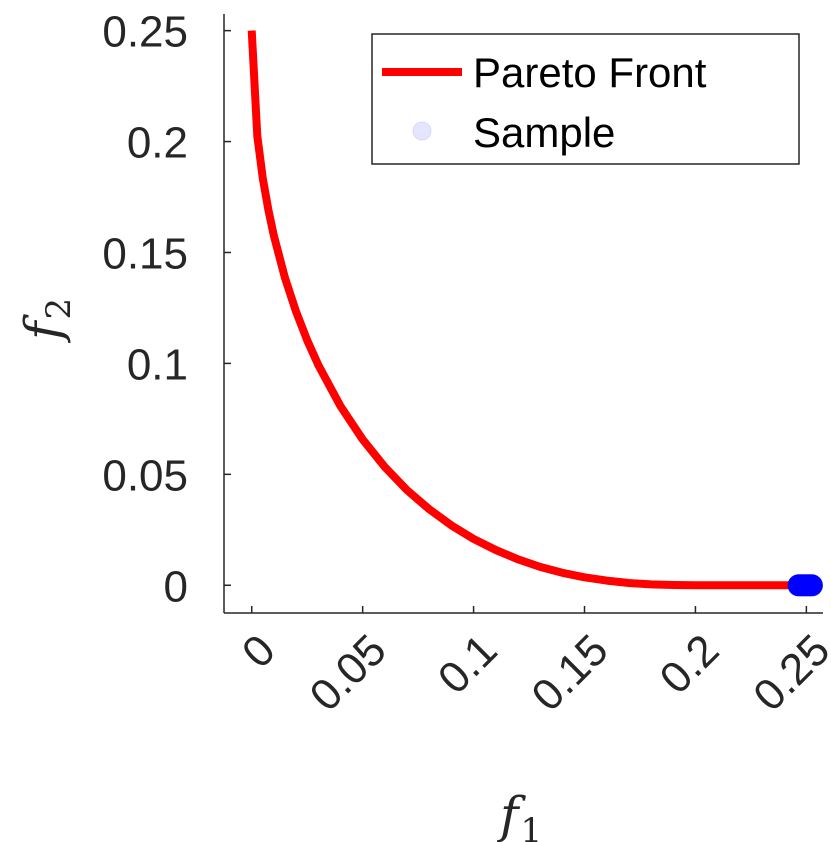  I want to click on x-tick-label: 0.1, so click(468, 664).